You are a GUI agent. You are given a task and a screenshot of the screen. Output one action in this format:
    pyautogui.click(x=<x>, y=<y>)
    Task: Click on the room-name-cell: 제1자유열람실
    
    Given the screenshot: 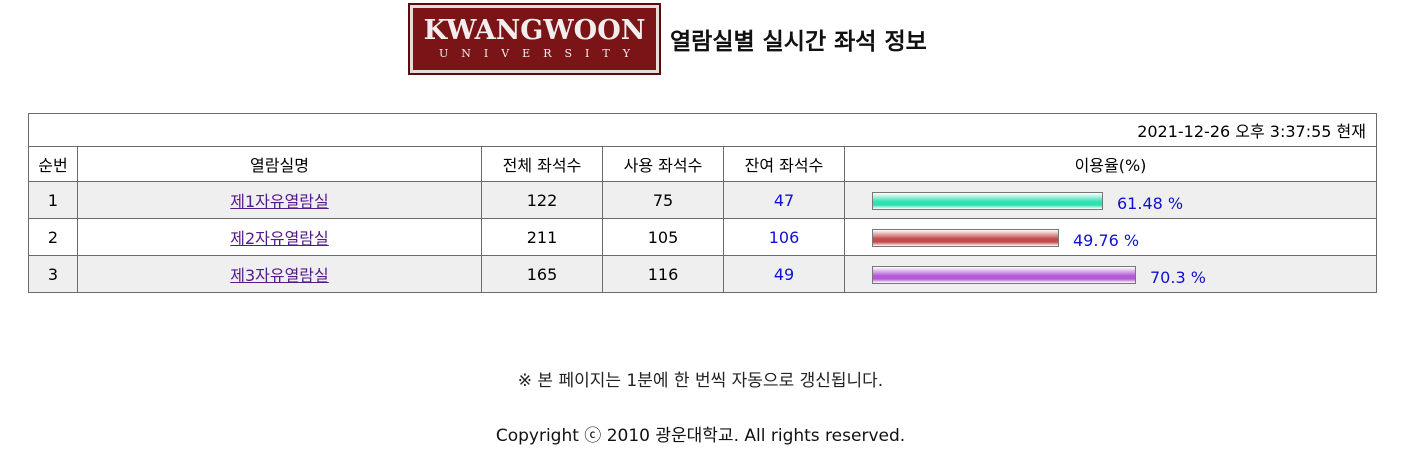 What is the action you would take?
    pyautogui.click(x=279, y=200)
    